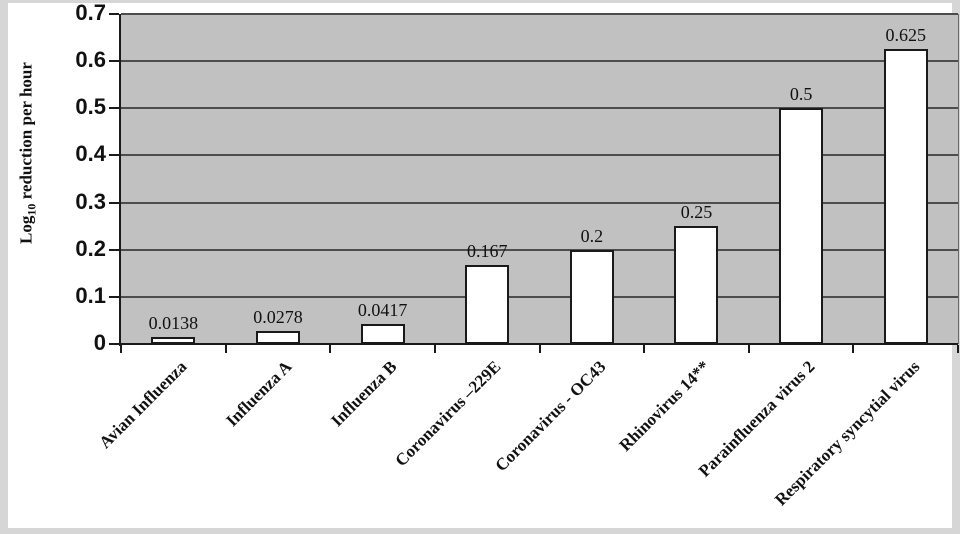 This screenshot has height=534, width=960. I want to click on x-category-label-3: Influenza B, so click(363, 394).